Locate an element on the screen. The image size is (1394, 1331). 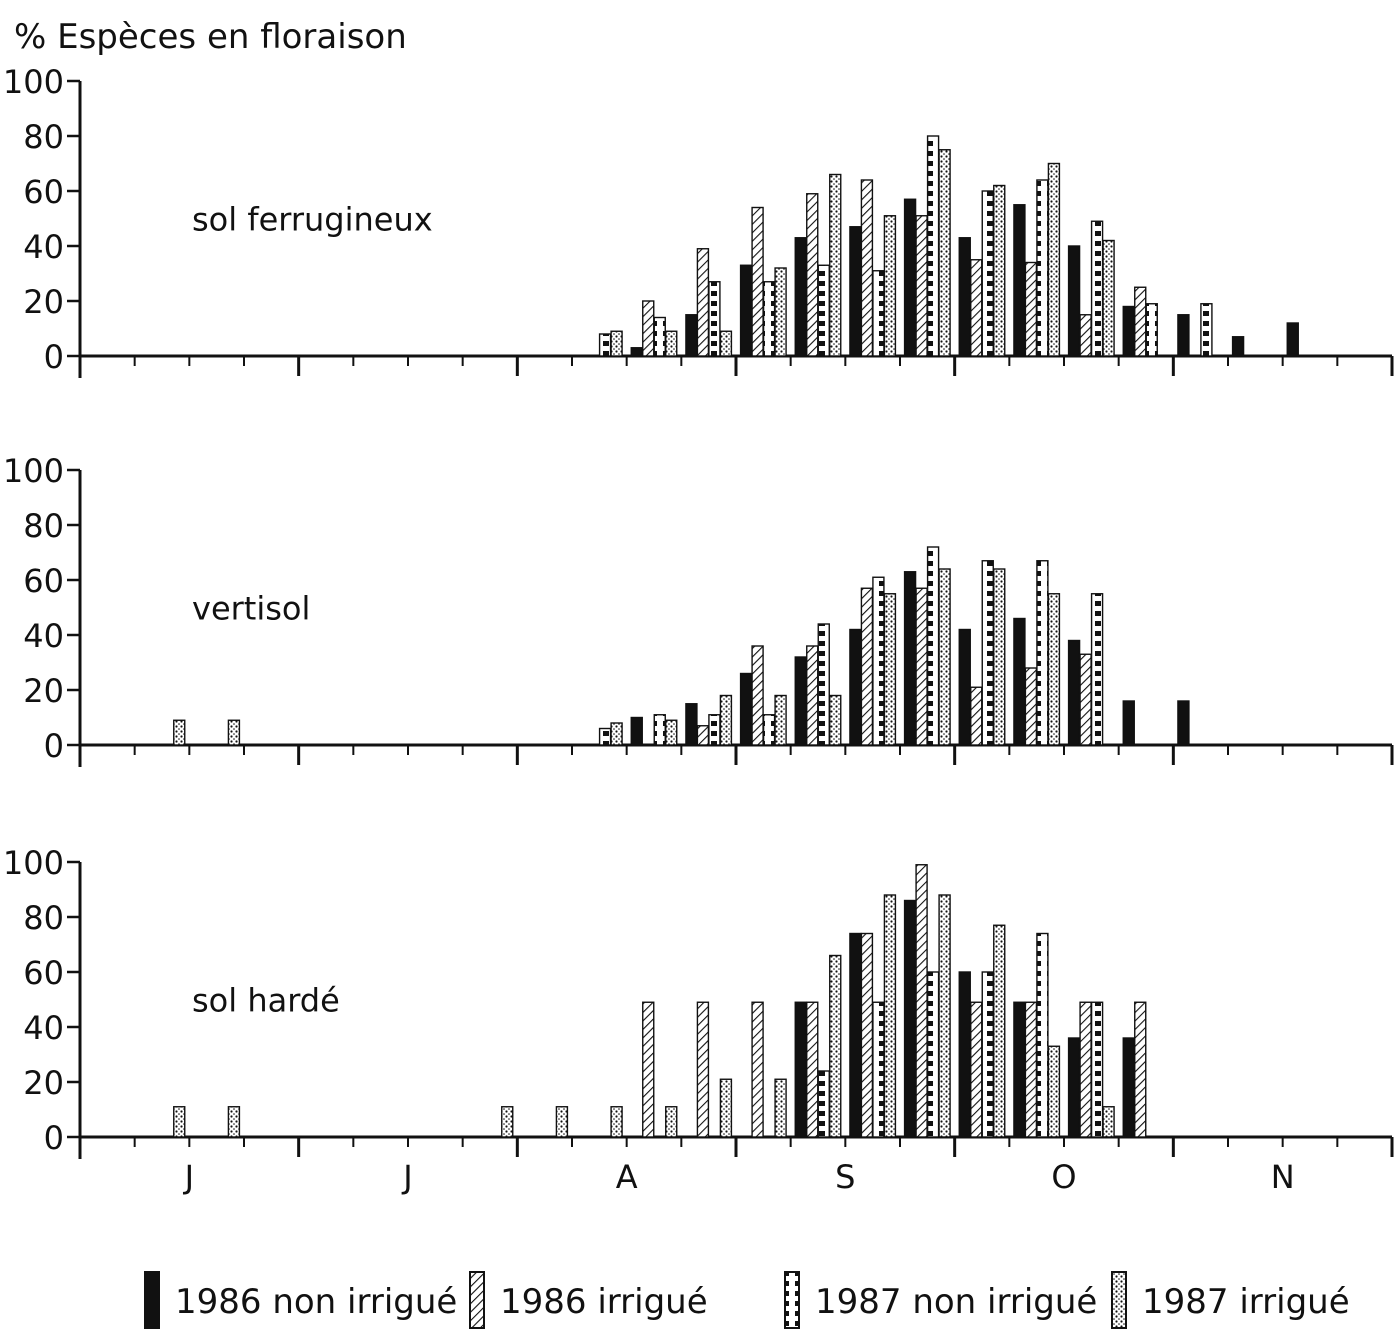
legend-label: 1987 non irrigué is located at coordinates (956, 1302).